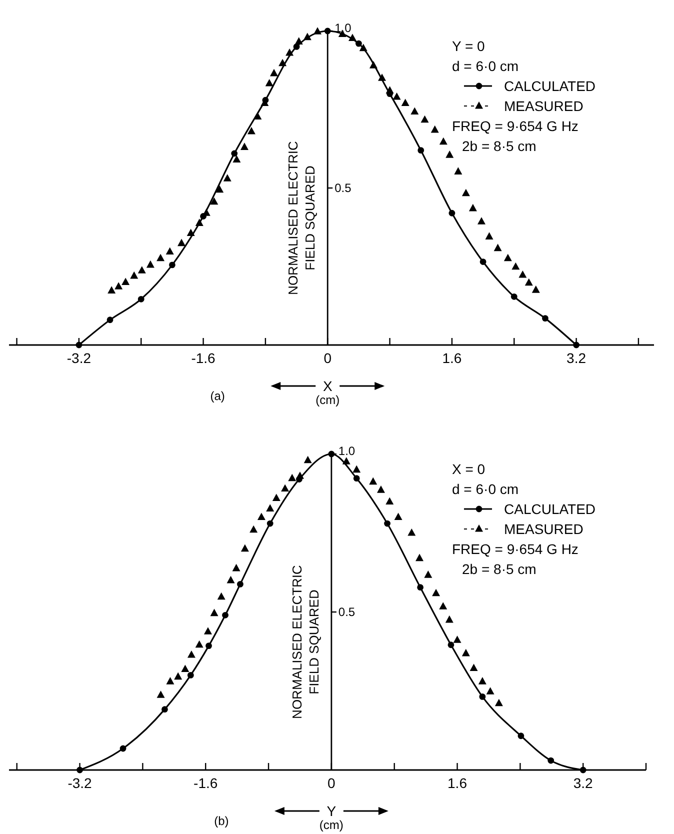 This screenshot has width=674, height=834. I want to click on x-tick-label: -3.2, so click(79, 358).